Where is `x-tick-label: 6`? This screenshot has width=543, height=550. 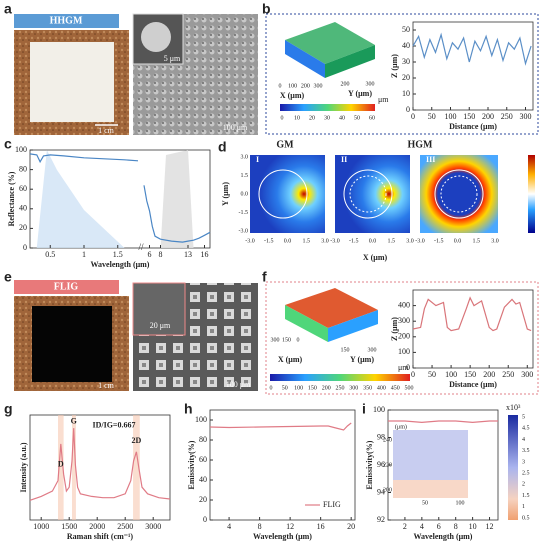
x-tick-label: 6 is located at coordinates (150, 254).